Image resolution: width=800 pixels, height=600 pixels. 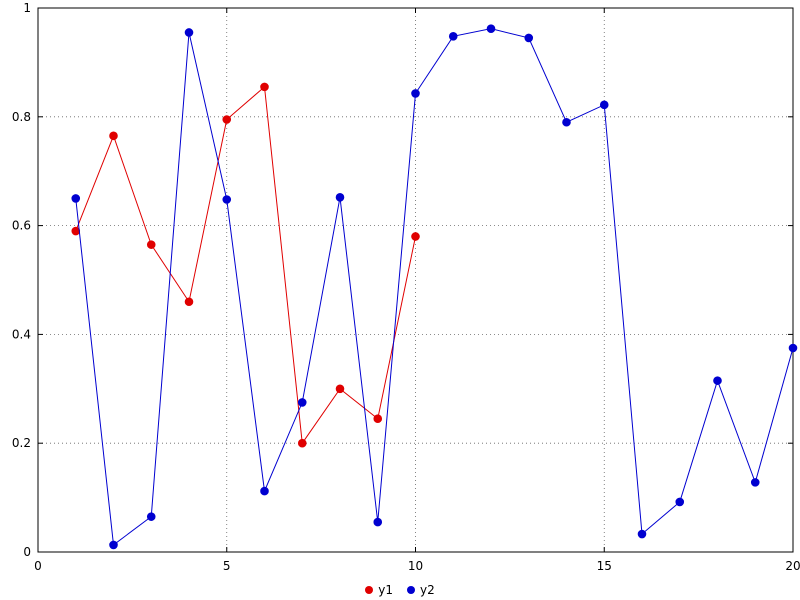 What do you see at coordinates (21, 443) in the screenshot?
I see `y-tick-label: 0.2` at bounding box center [21, 443].